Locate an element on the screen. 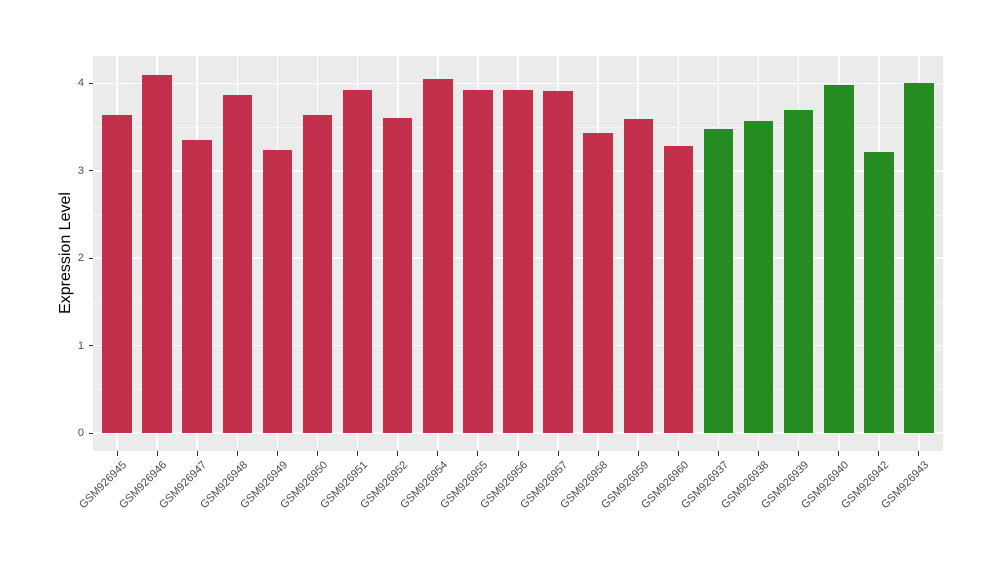 The width and height of the screenshot is (1000, 580). y-tick-label: 3 is located at coordinates (80, 170).